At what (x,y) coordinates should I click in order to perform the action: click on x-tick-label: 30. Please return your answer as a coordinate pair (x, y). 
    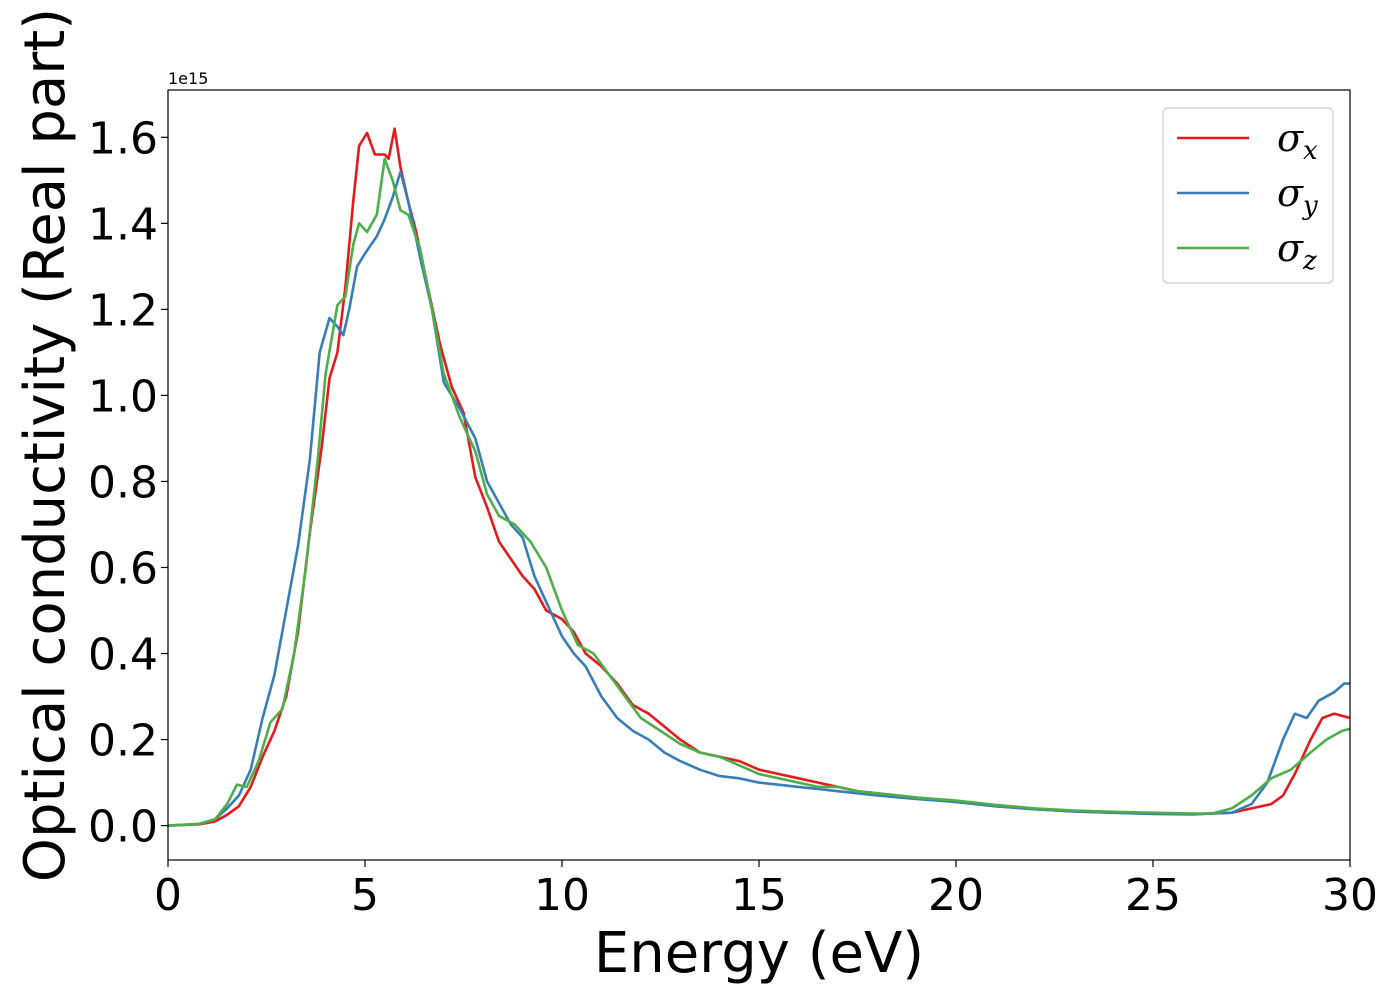
    Looking at the image, I should click on (1350, 895).